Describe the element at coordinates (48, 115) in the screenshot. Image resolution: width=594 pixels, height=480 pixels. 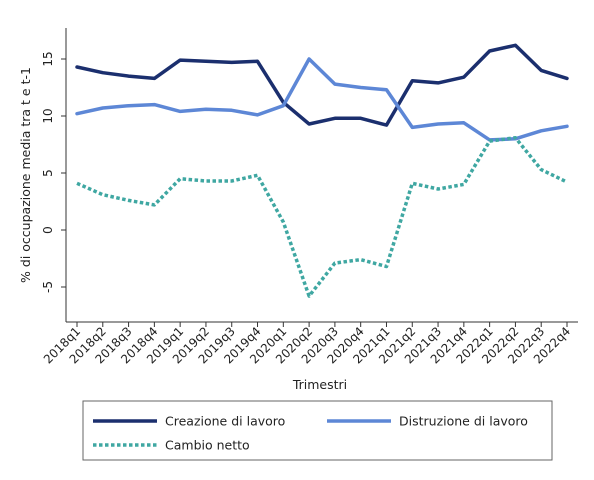
I see `y-tick-label: 10` at that location.